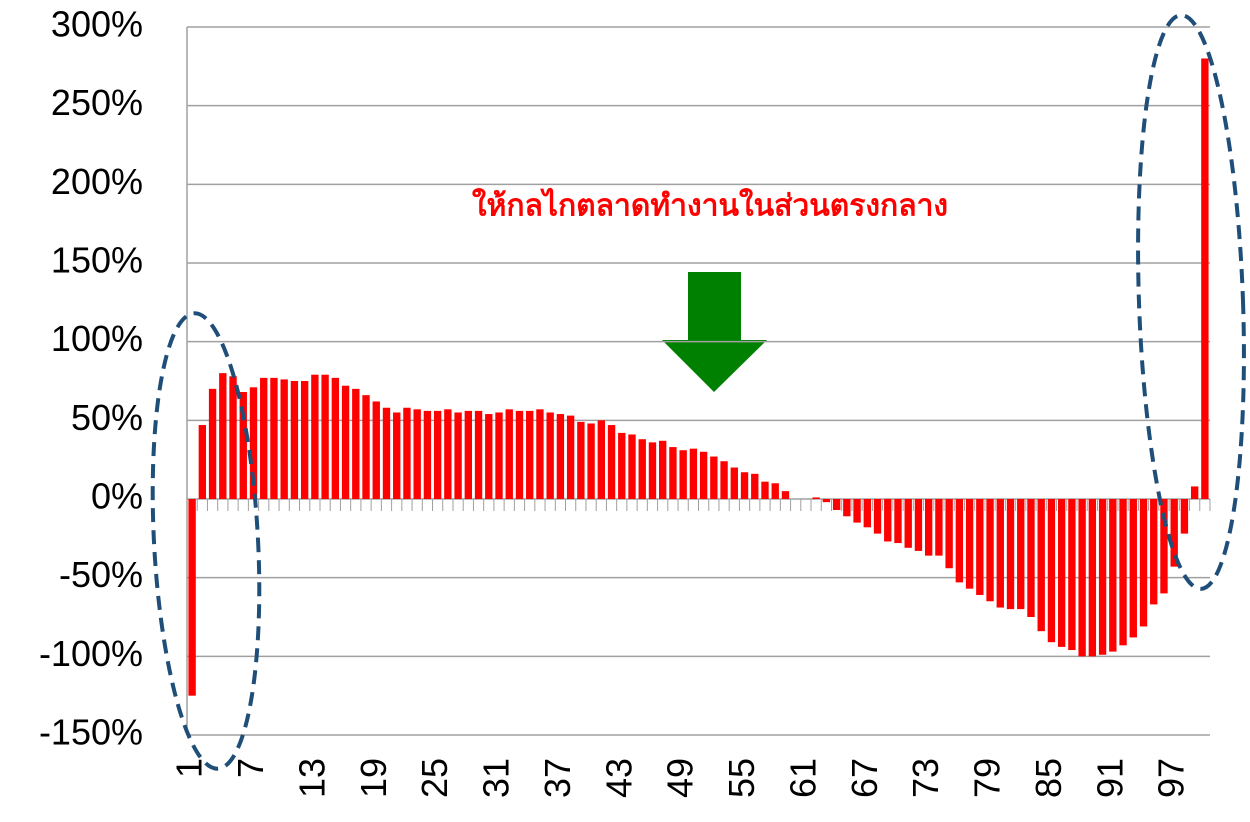  I want to click on x-tick-label: 49, so click(680, 778).